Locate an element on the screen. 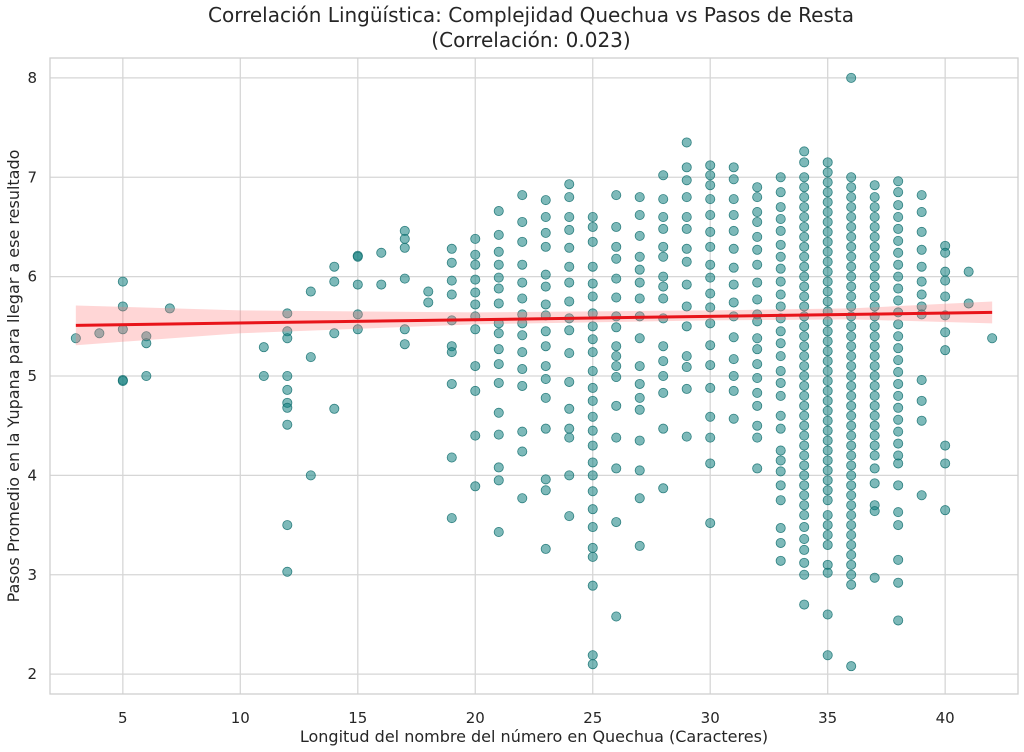 The image size is (1024, 752). x-tick-label: 10 is located at coordinates (240, 718).